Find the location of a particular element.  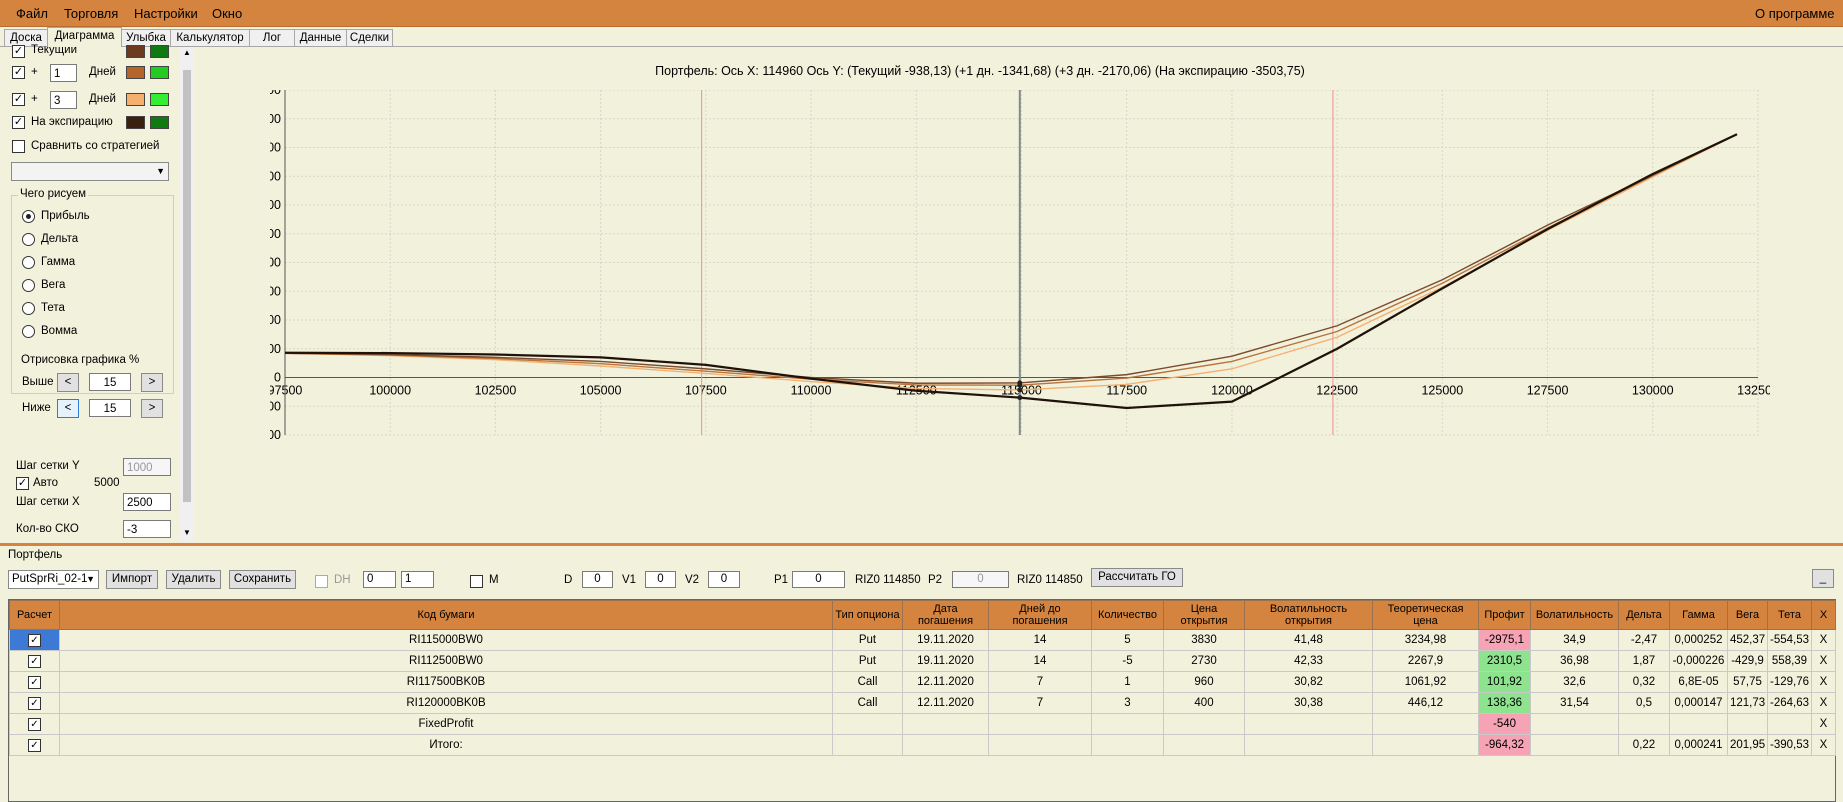

strategy-select: ▼ is located at coordinates (90, 171).